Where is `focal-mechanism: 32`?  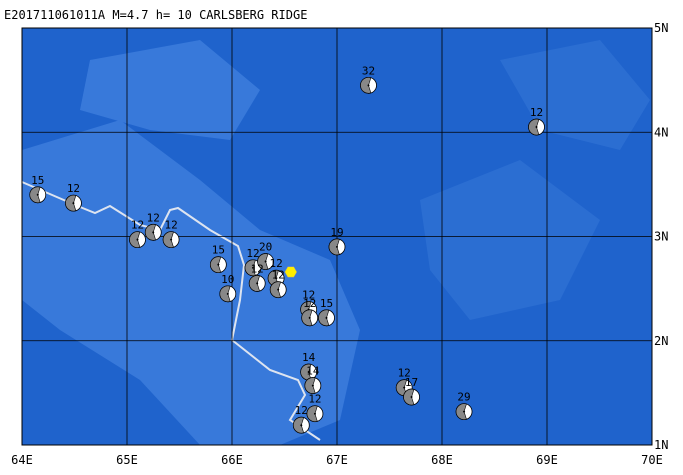
focal-mechanism: 32 is located at coordinates (368, 79).